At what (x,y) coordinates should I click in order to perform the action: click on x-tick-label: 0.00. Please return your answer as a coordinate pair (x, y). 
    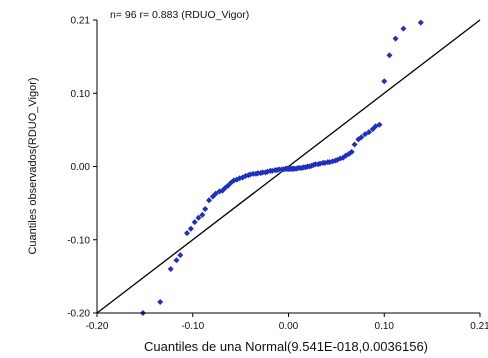
    Looking at the image, I should click on (289, 326).